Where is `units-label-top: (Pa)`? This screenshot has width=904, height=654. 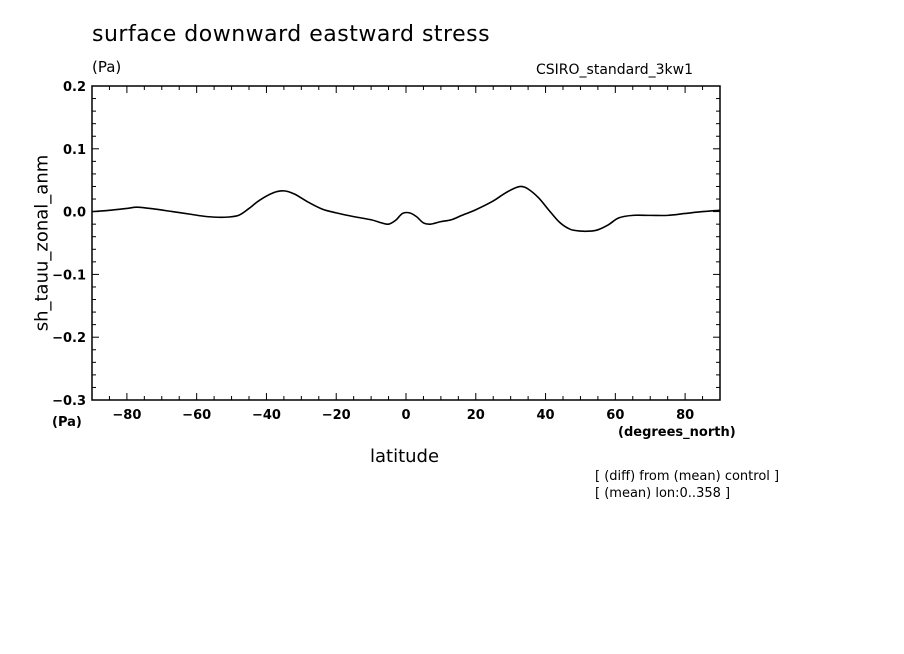
units-label-top: (Pa) is located at coordinates (107, 67).